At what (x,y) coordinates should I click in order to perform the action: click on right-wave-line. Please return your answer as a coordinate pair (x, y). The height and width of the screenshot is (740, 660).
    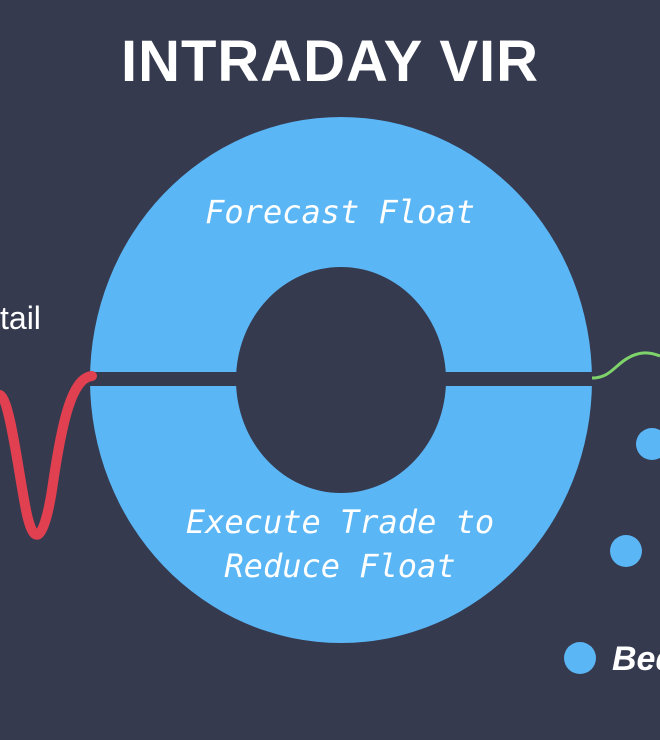
    Looking at the image, I should click on (625, 365).